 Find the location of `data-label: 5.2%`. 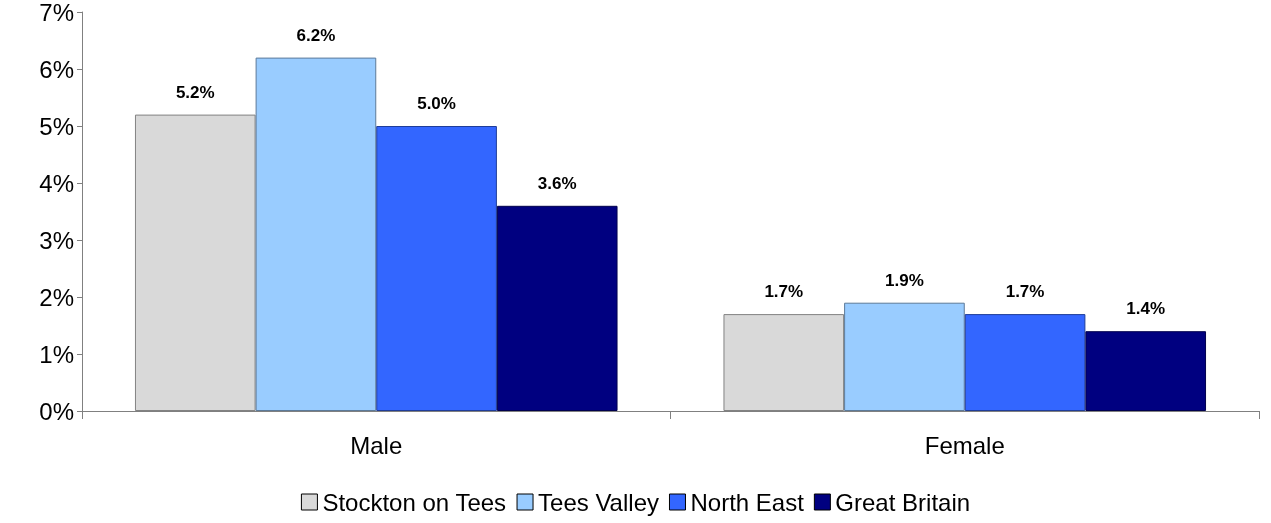

data-label: 5.2% is located at coordinates (195, 92).